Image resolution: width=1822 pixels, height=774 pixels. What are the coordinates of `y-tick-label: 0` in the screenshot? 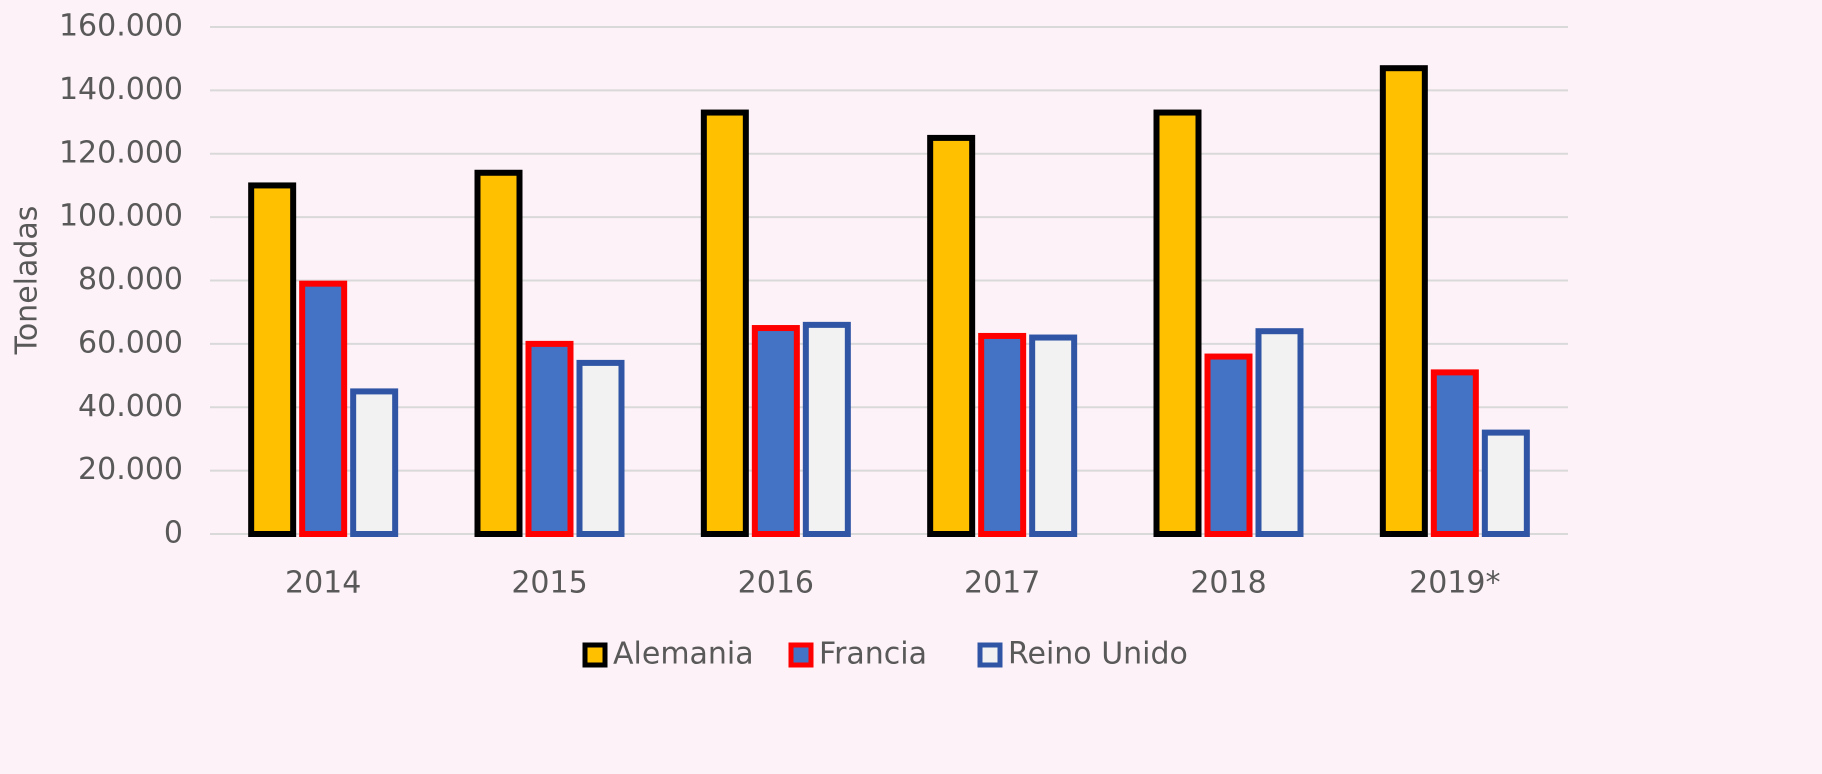 It's located at (173, 533).